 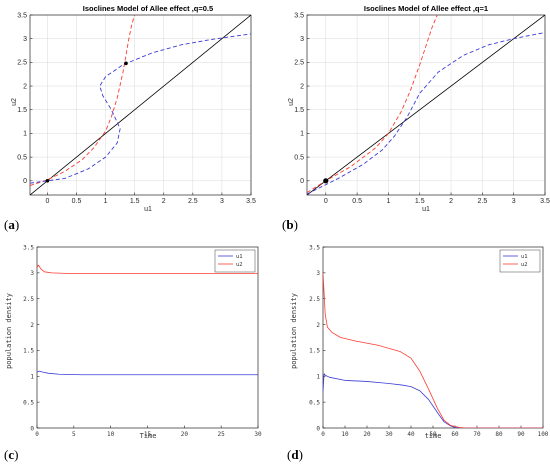 I want to click on chart-a-ytick-label: 1, so click(x=25, y=134).